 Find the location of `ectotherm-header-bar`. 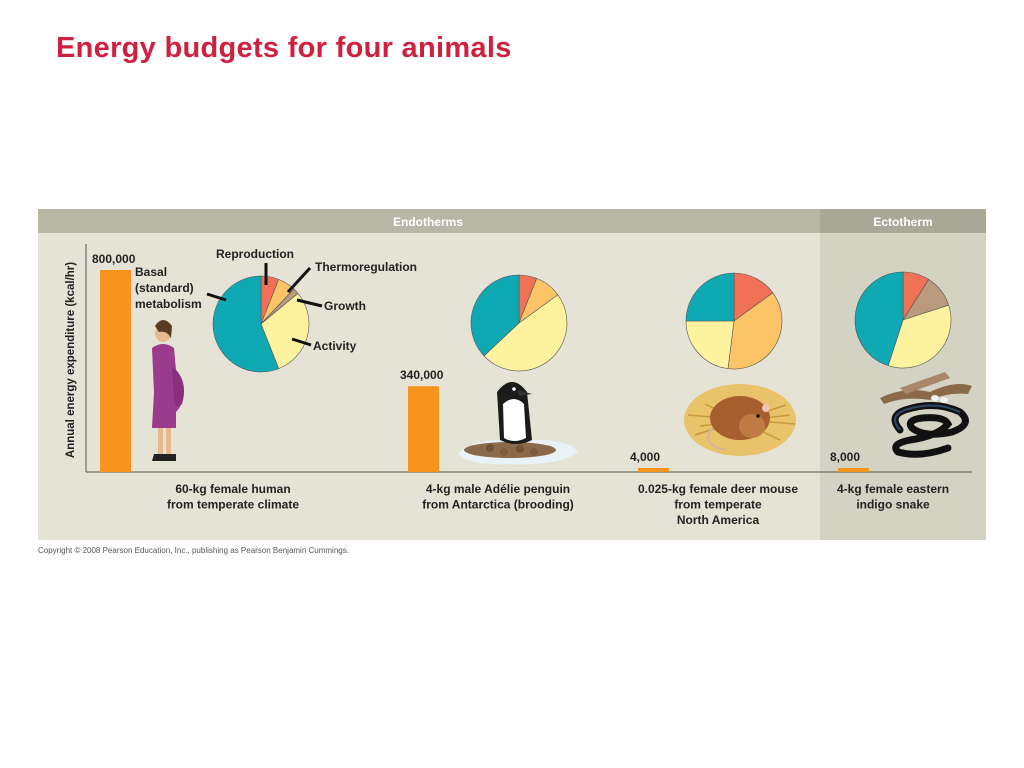

ectotherm-header-bar is located at coordinates (903, 221).